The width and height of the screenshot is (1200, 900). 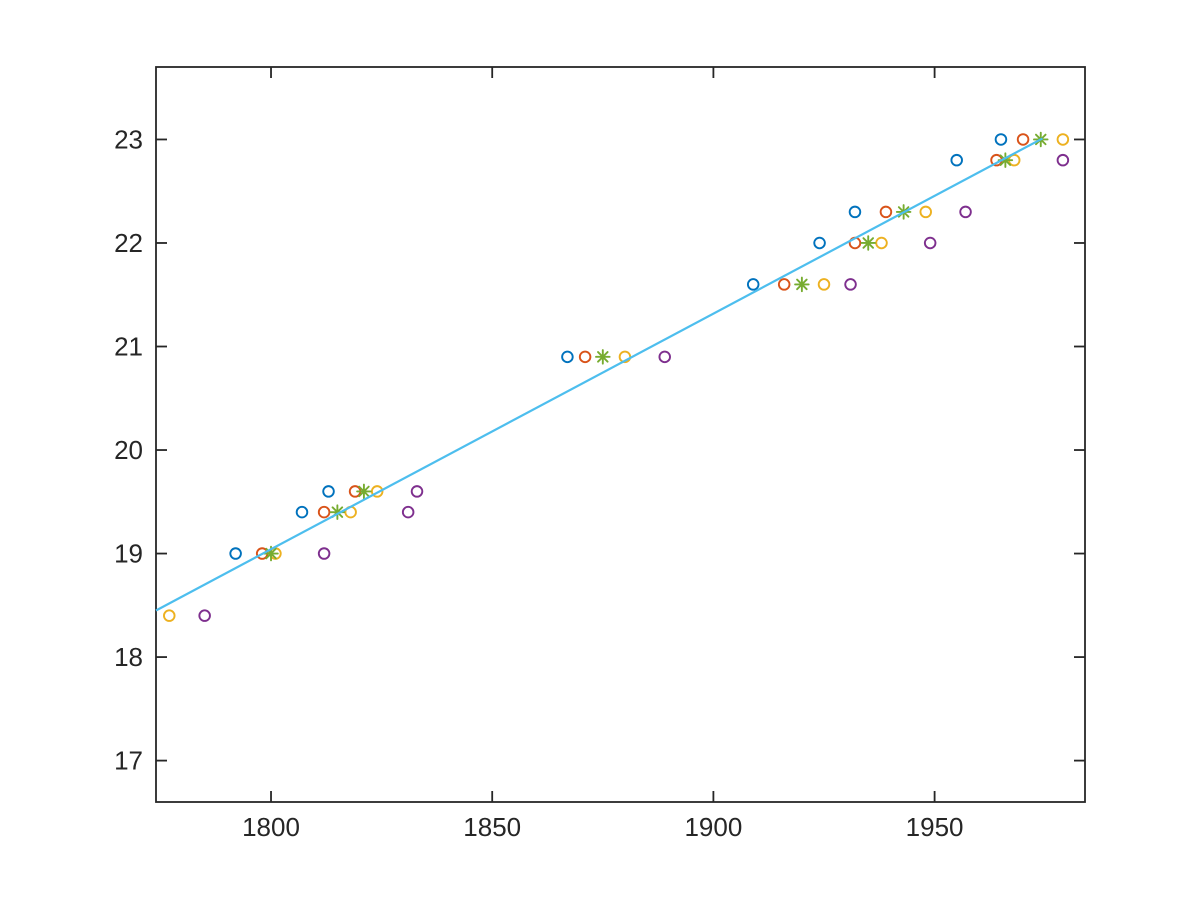 What do you see at coordinates (128, 657) in the screenshot?
I see `y-tick-label: 18` at bounding box center [128, 657].